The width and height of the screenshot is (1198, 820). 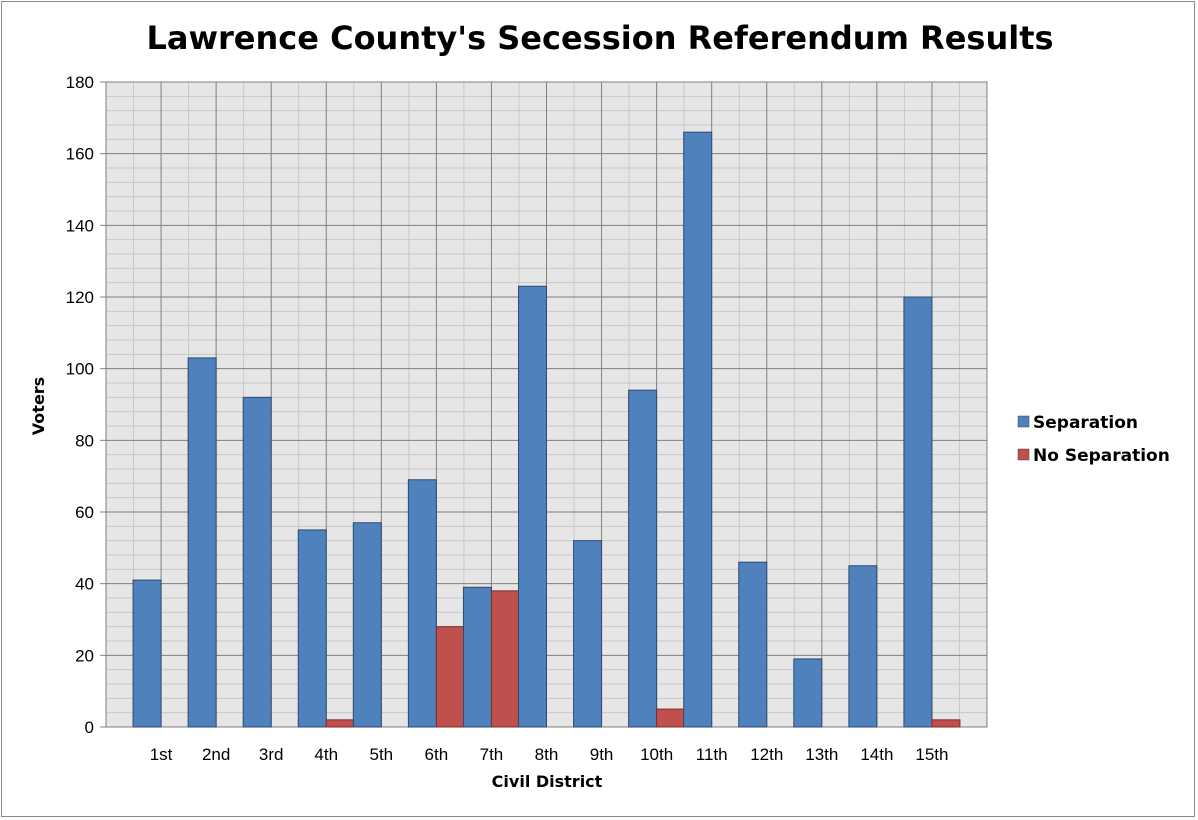 What do you see at coordinates (80, 82) in the screenshot?
I see `y-tick-label: 180` at bounding box center [80, 82].